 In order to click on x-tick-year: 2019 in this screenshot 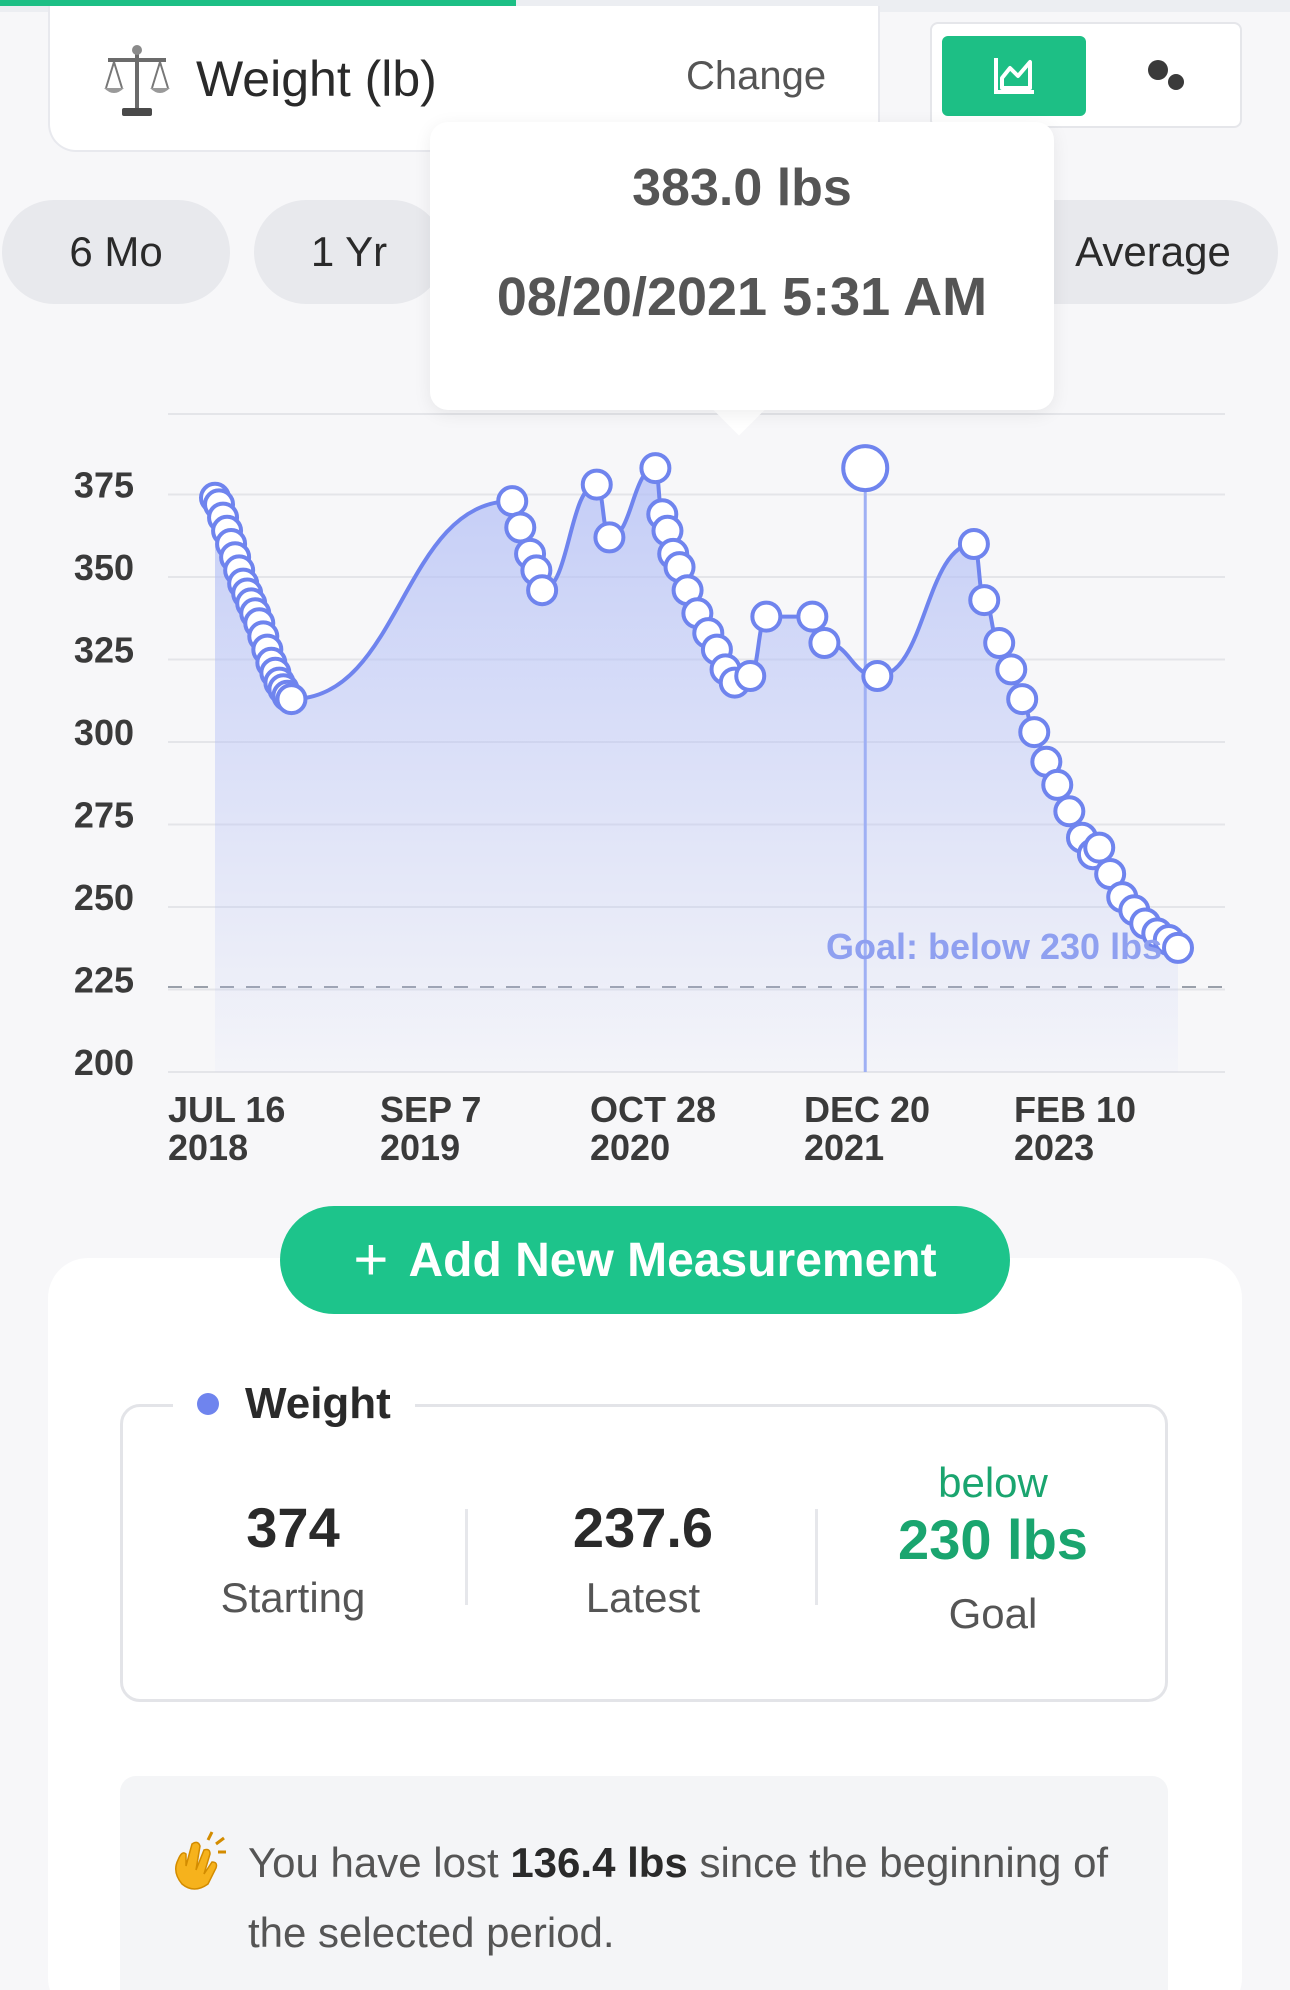, I will do `click(420, 1147)`.